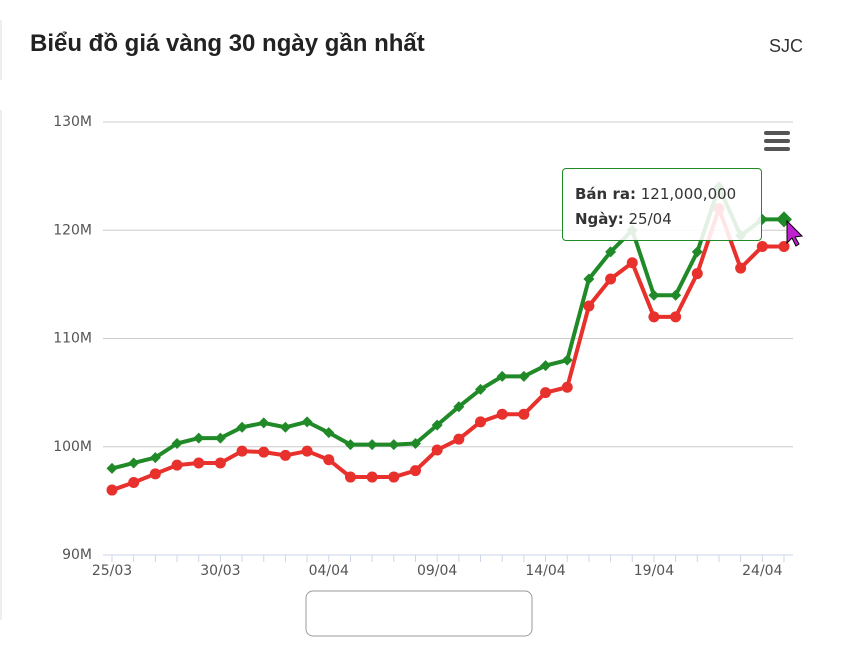 This screenshot has width=842, height=655. Describe the element at coordinates (72, 230) in the screenshot. I see `y-tick-label: 120M` at that location.